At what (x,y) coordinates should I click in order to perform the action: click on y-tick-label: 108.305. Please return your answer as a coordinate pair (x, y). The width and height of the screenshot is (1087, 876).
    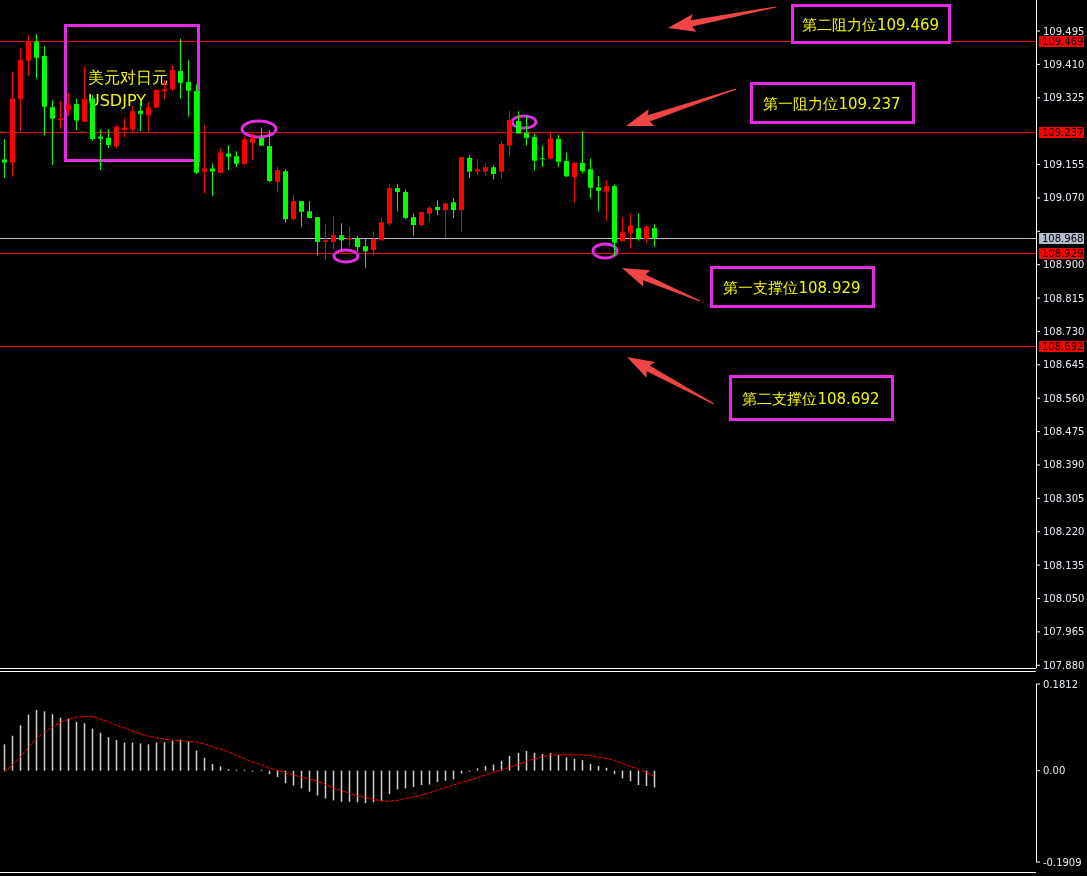
    Looking at the image, I should click on (1064, 498).